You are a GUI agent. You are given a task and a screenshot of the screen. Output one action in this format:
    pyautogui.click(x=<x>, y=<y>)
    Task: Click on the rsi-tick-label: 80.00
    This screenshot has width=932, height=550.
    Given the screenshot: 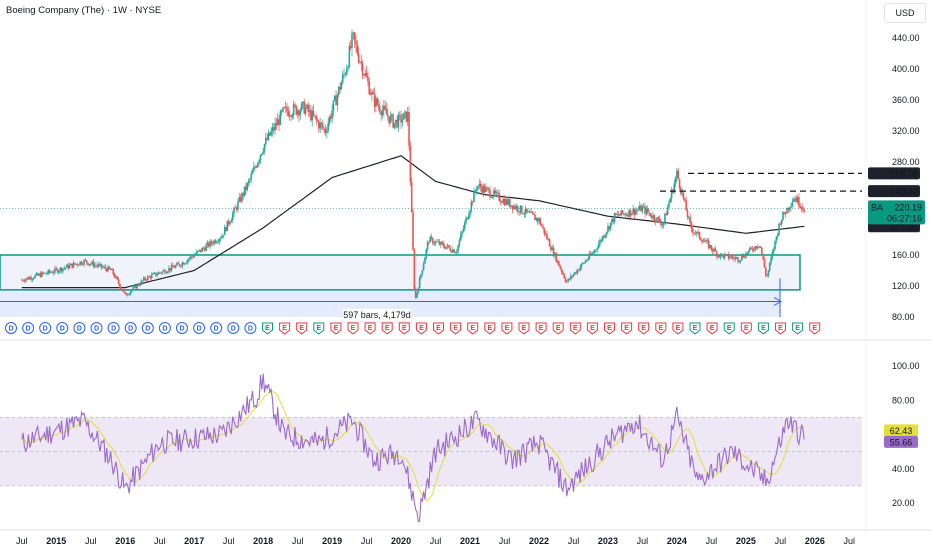 What is the action you would take?
    pyautogui.click(x=903, y=400)
    